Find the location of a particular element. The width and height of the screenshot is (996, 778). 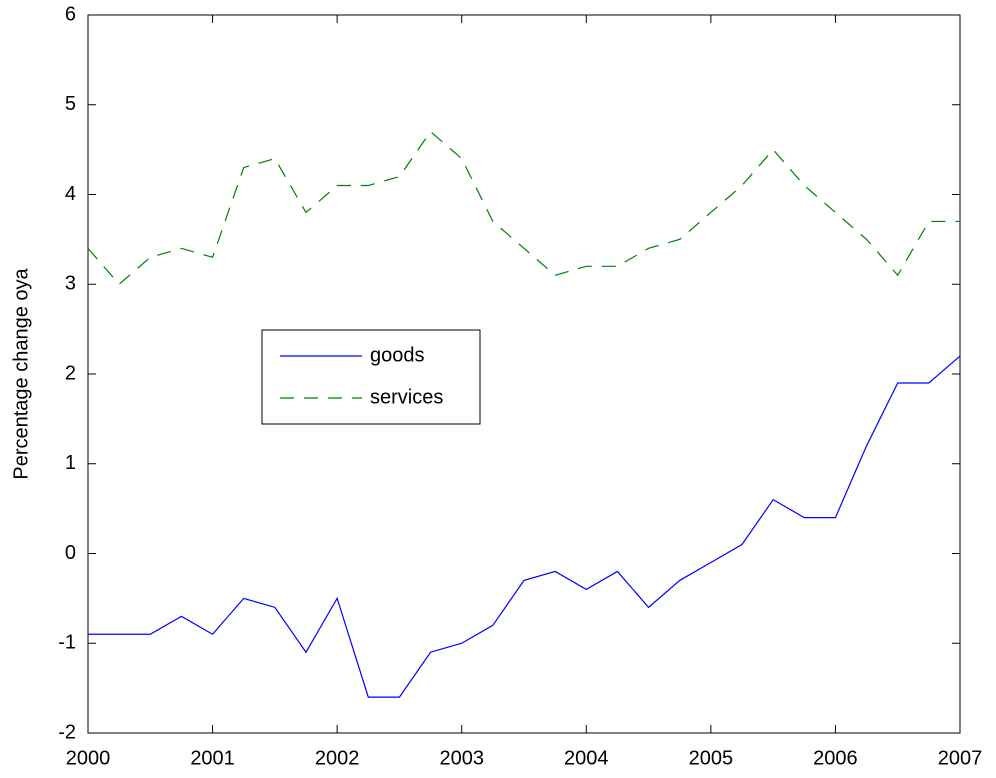

x-tick-label: 2005 is located at coordinates (711, 758).